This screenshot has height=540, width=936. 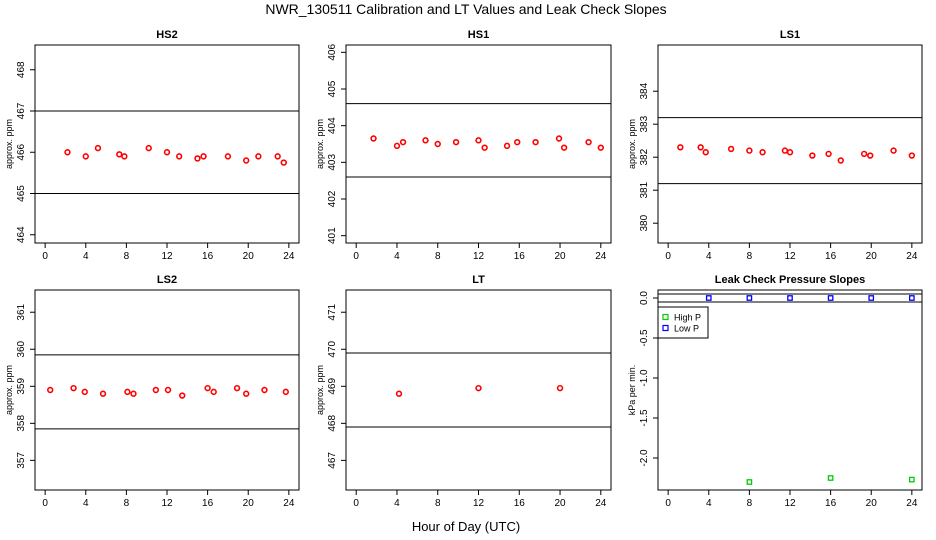 What do you see at coordinates (644, 338) in the screenshot?
I see `y-tick-label: -0.5` at bounding box center [644, 338].